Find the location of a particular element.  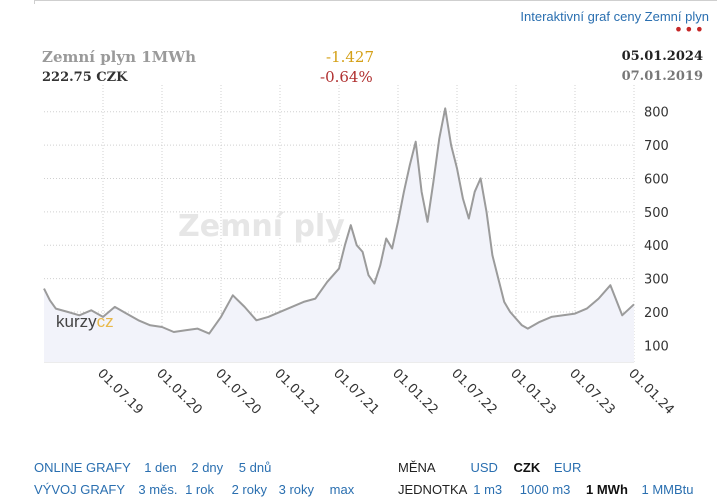

history-charts-label: VÝVOJ GRAFY is located at coordinates (79, 489).